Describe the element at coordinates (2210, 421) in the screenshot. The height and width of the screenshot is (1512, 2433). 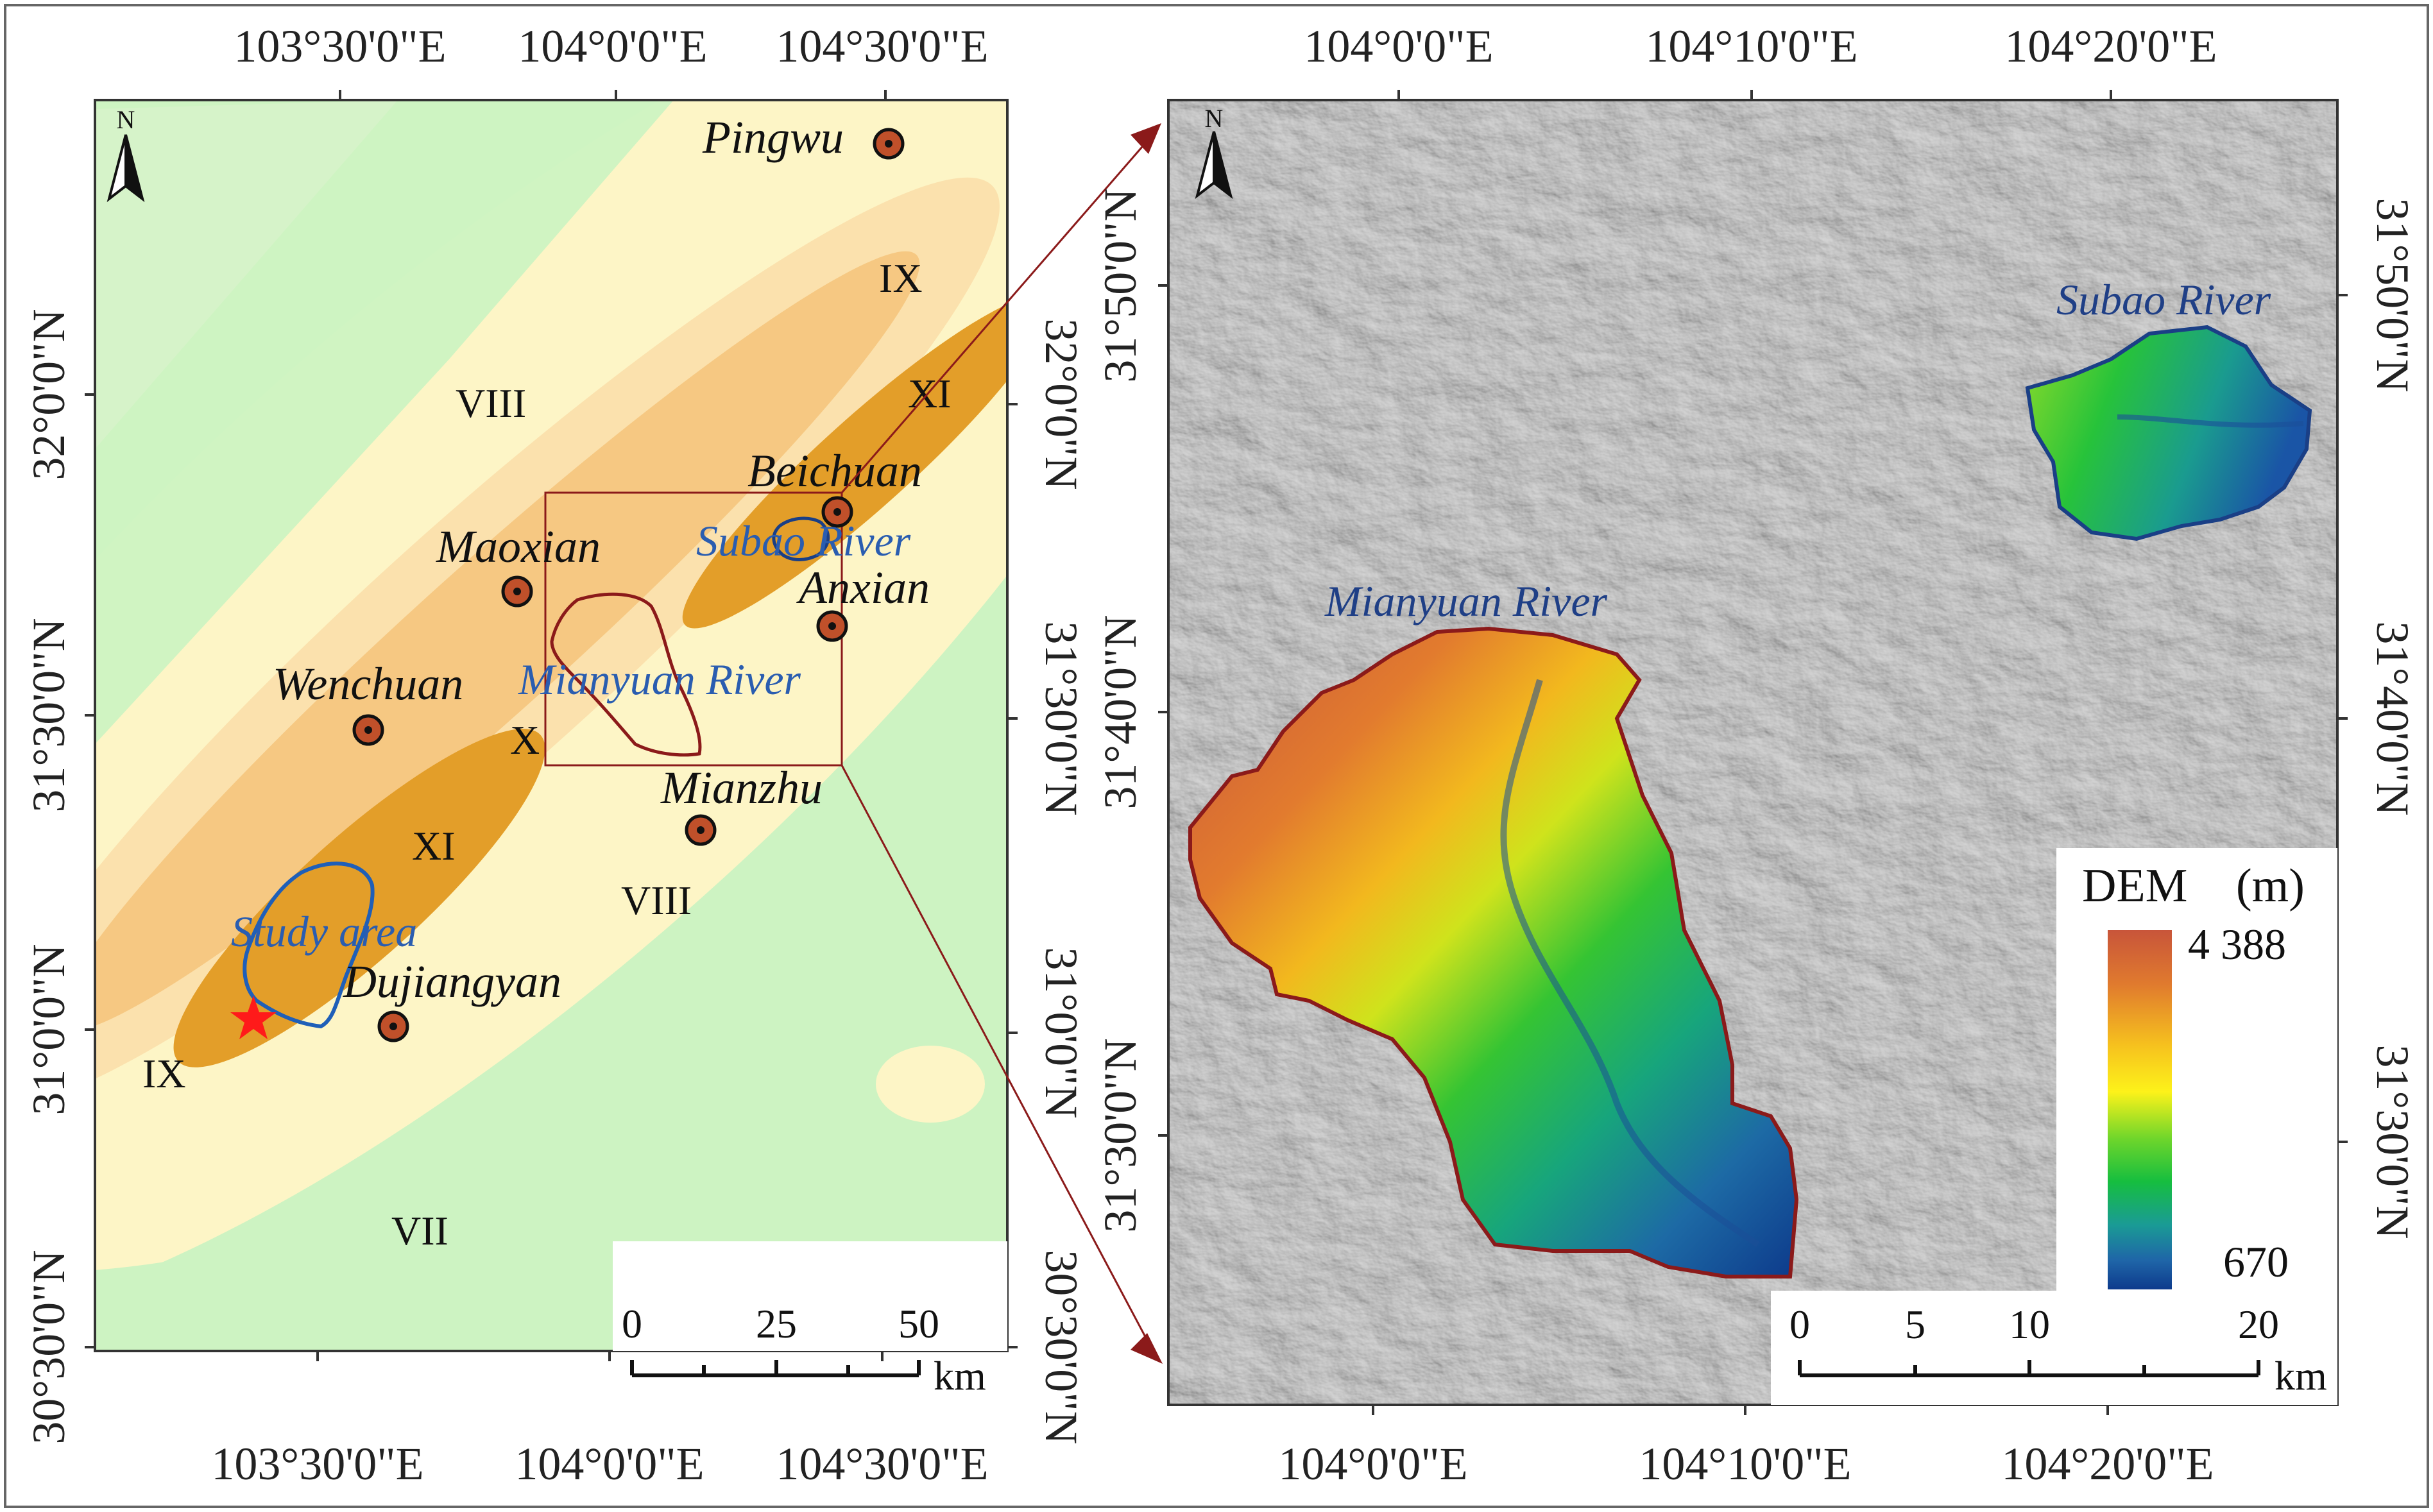
I see `subao-channel` at that location.